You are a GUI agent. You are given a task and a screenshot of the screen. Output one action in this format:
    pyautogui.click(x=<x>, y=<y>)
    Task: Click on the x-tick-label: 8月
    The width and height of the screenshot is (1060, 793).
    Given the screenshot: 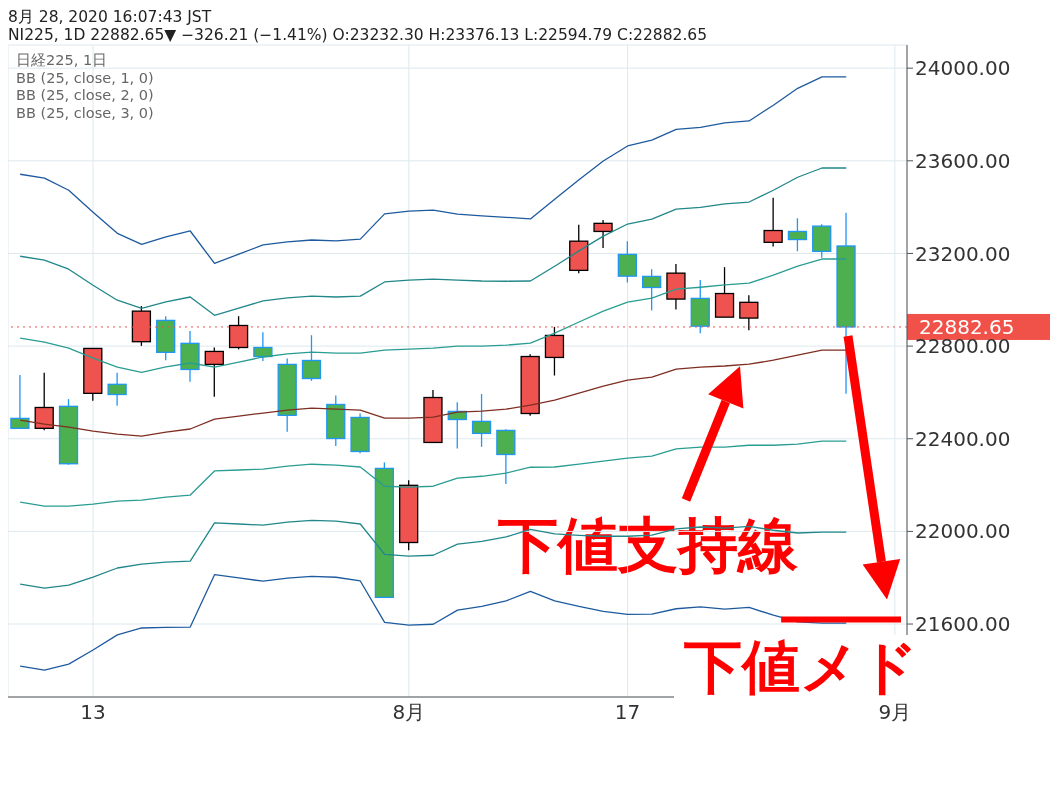 What is the action you would take?
    pyautogui.click(x=409, y=712)
    